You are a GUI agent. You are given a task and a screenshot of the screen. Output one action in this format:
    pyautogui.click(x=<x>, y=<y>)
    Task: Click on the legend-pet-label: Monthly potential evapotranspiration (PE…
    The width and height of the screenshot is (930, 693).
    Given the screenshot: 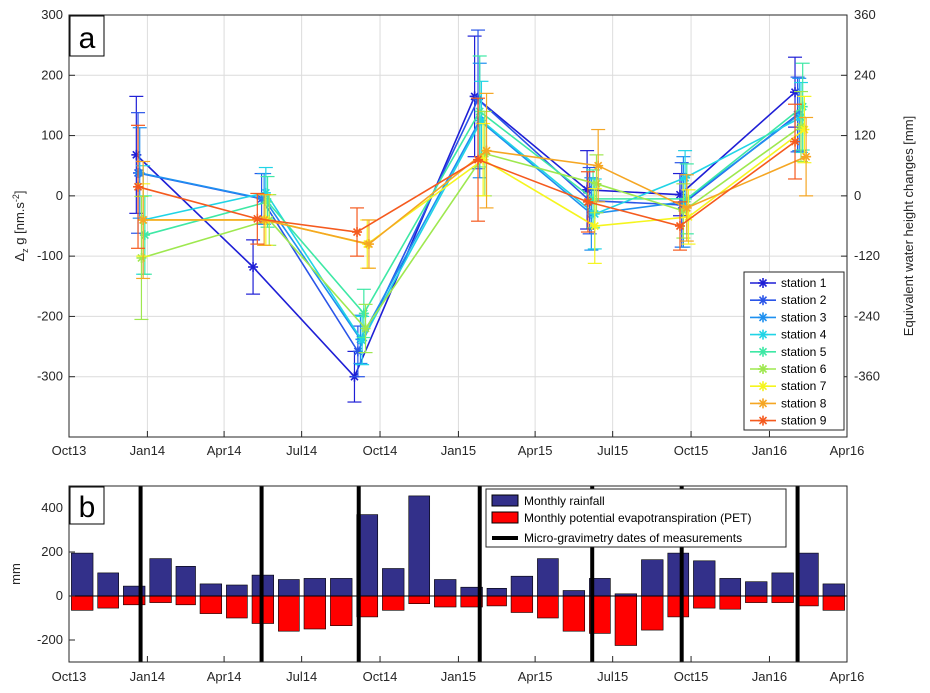 What is the action you would take?
    pyautogui.click(x=637, y=518)
    